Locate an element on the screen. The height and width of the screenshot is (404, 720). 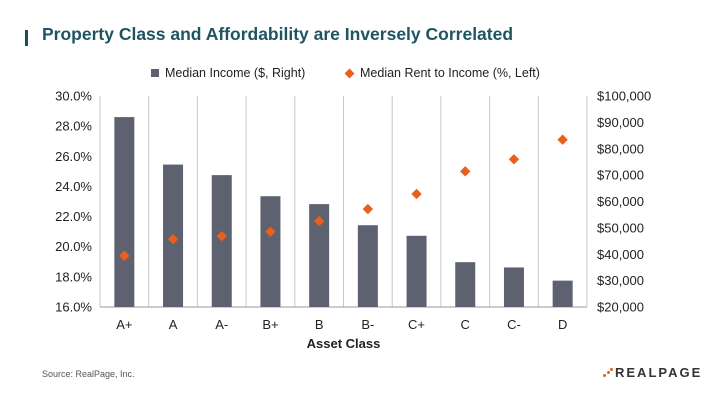
bar-swatch-icon is located at coordinates (155, 73).